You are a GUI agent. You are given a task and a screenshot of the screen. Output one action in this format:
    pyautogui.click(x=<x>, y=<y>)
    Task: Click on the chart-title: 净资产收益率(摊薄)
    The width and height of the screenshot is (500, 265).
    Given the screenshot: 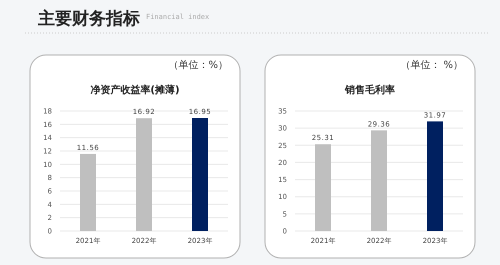 What is the action you would take?
    pyautogui.click(x=135, y=90)
    